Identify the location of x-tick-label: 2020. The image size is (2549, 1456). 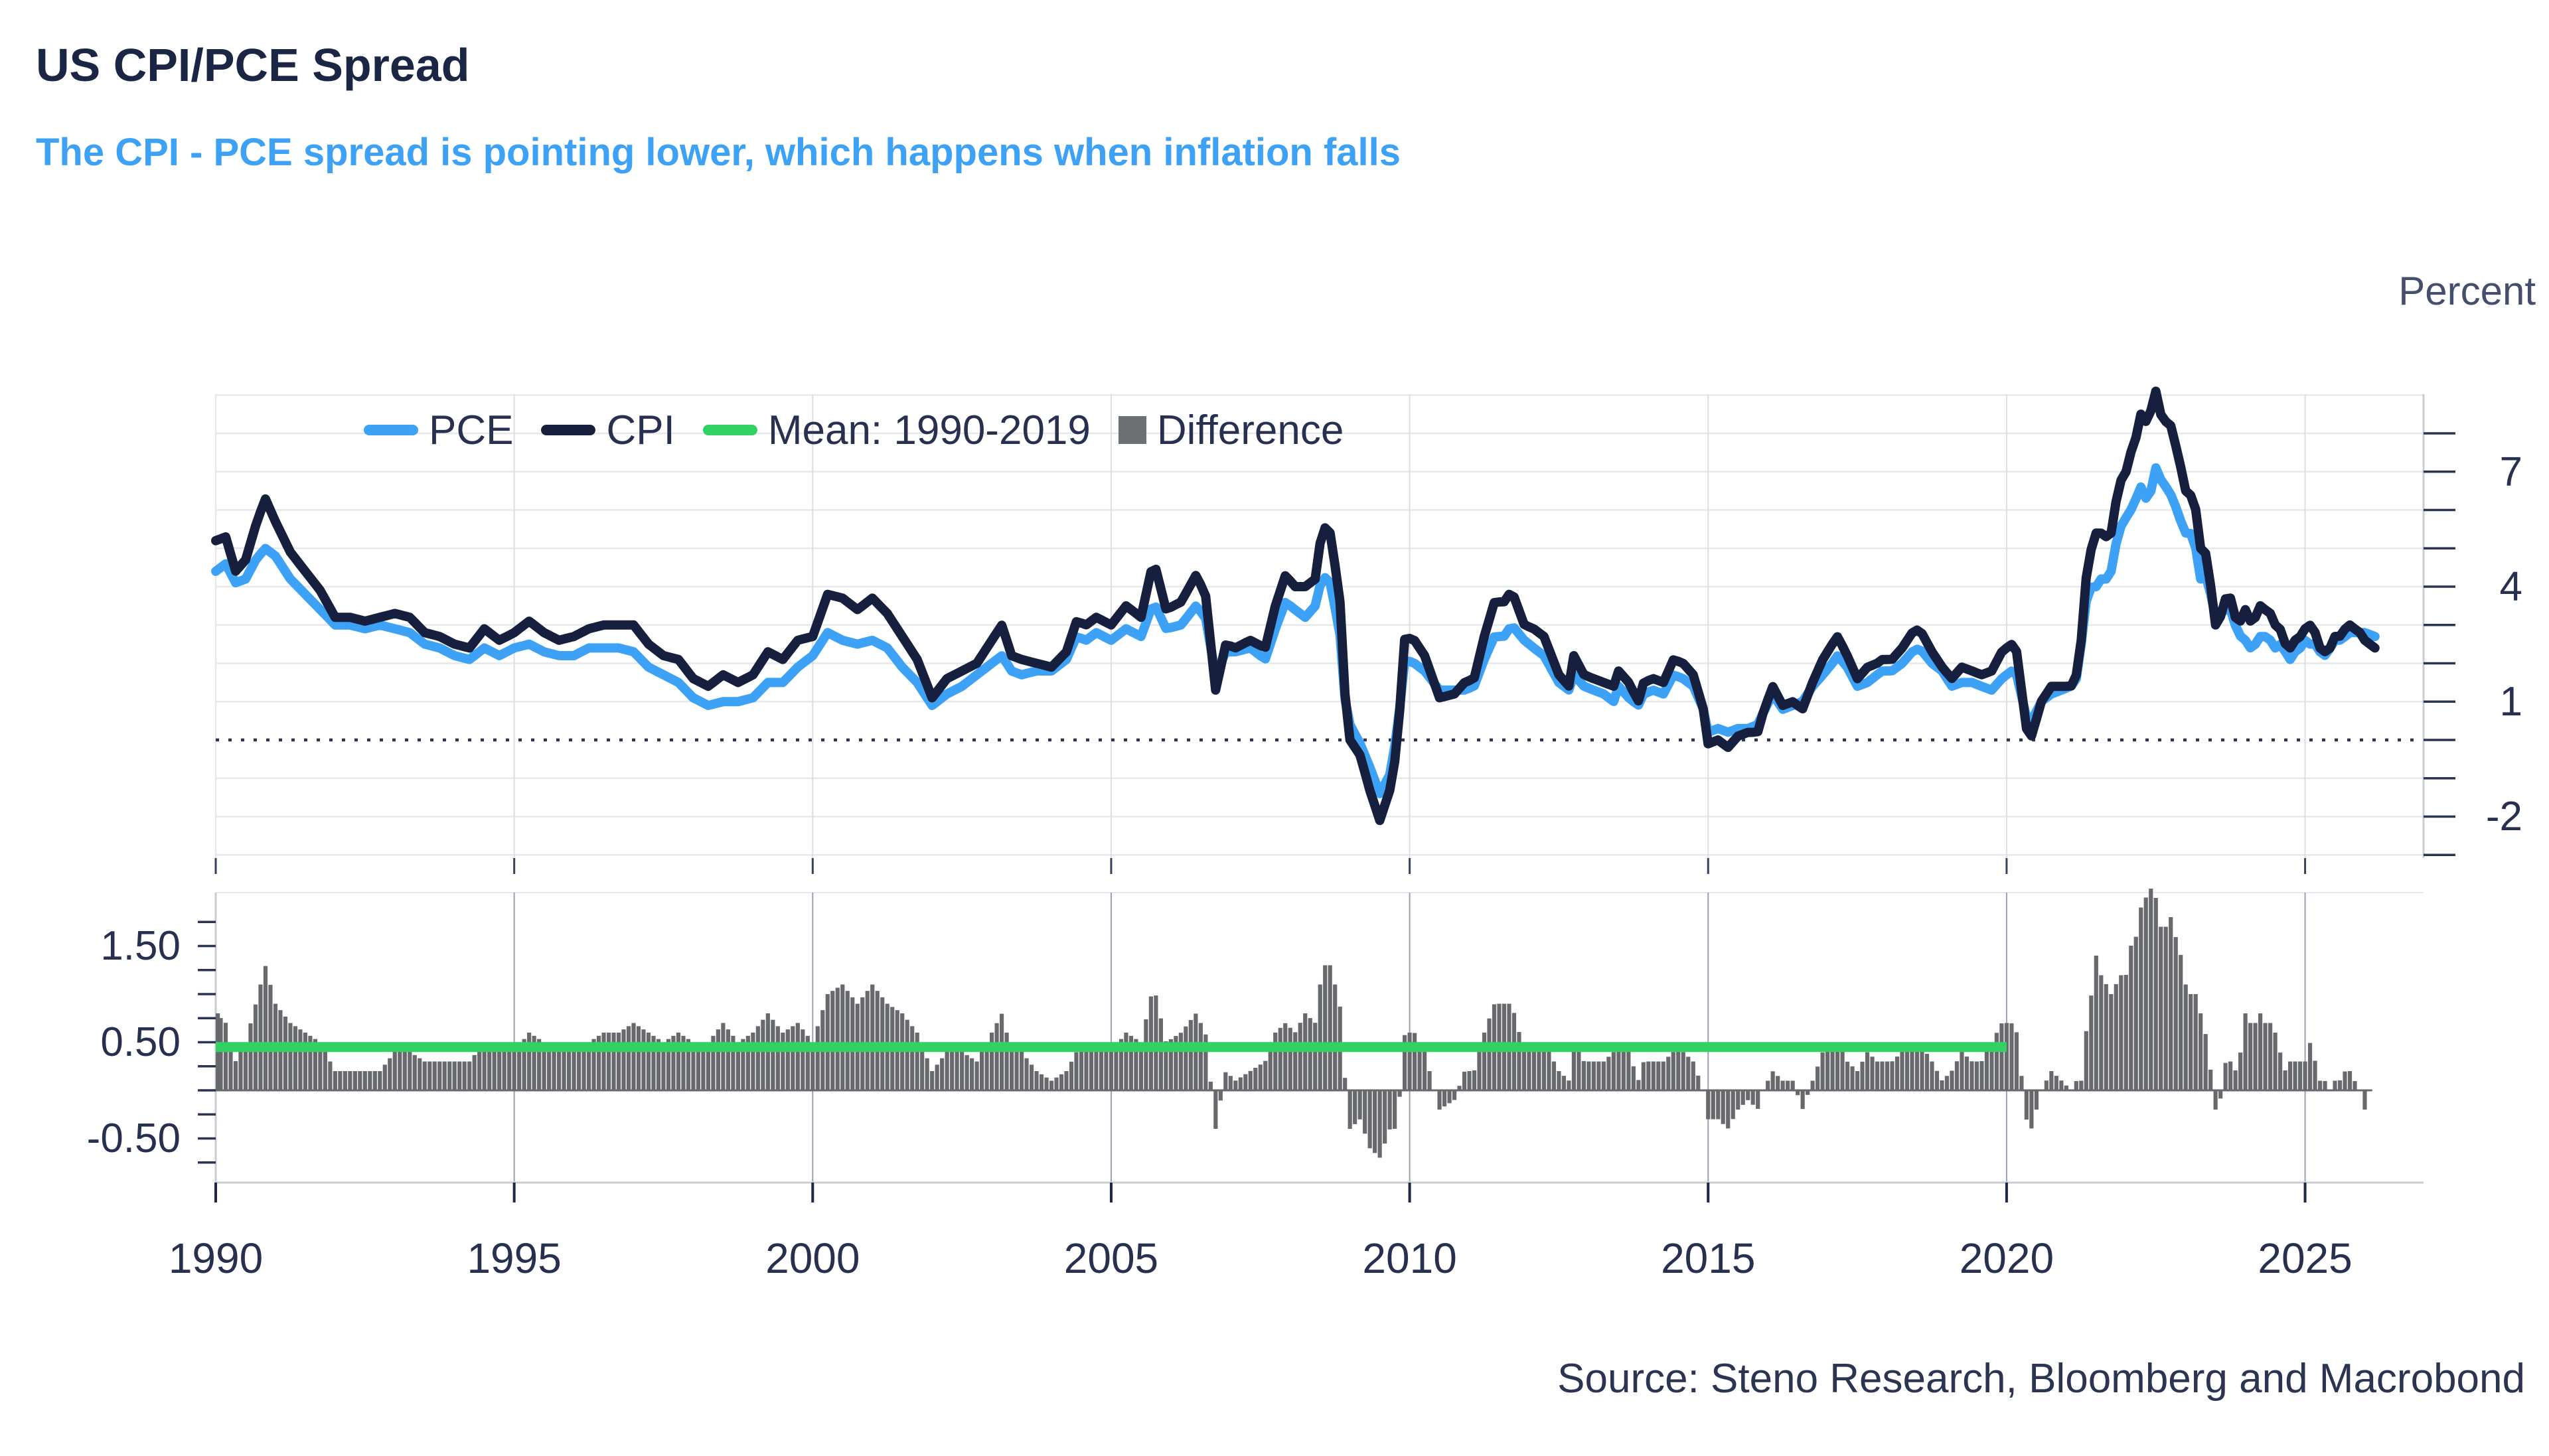
(2007, 1258).